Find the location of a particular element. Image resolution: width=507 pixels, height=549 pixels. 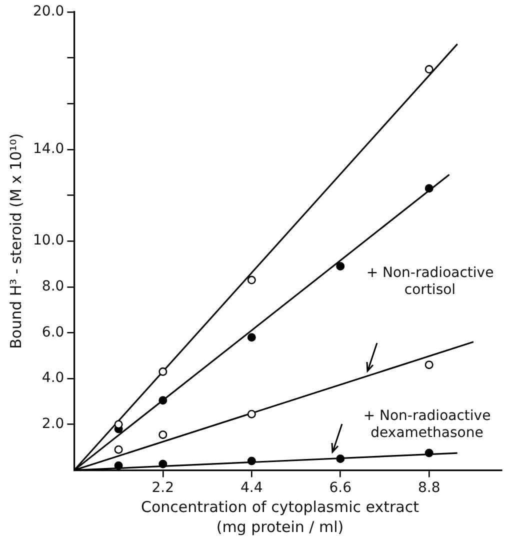

x-axis-title: Concentration of cytoplasmic extract (mg protein / ml) is located at coordinates (280, 517).